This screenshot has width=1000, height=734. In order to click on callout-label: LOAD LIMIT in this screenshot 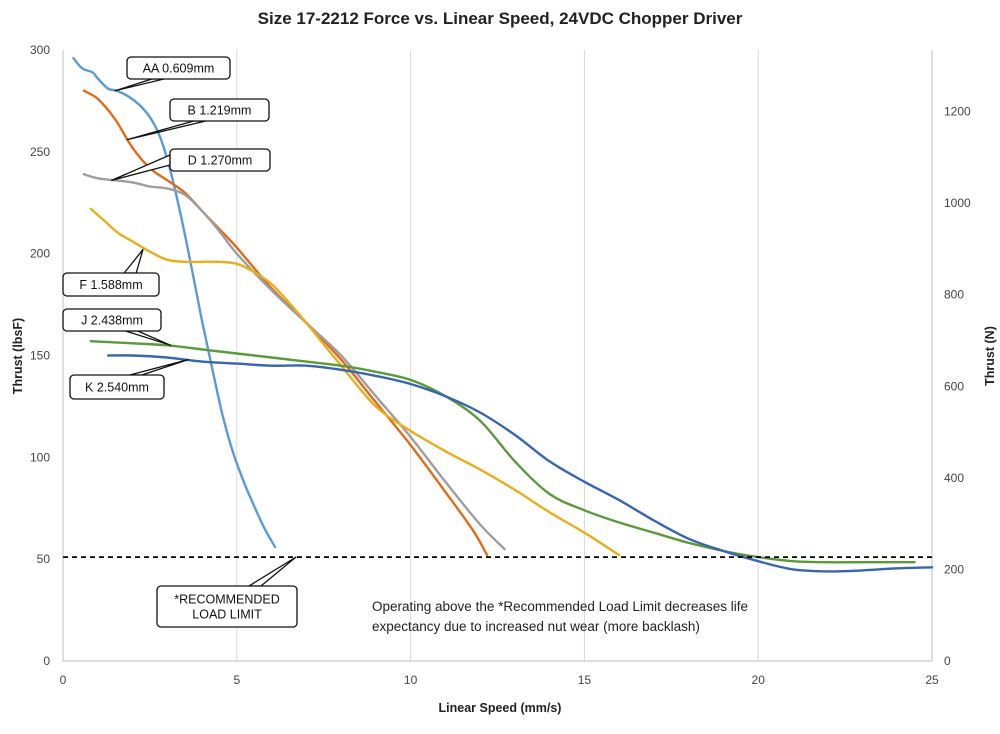, I will do `click(227, 615)`.